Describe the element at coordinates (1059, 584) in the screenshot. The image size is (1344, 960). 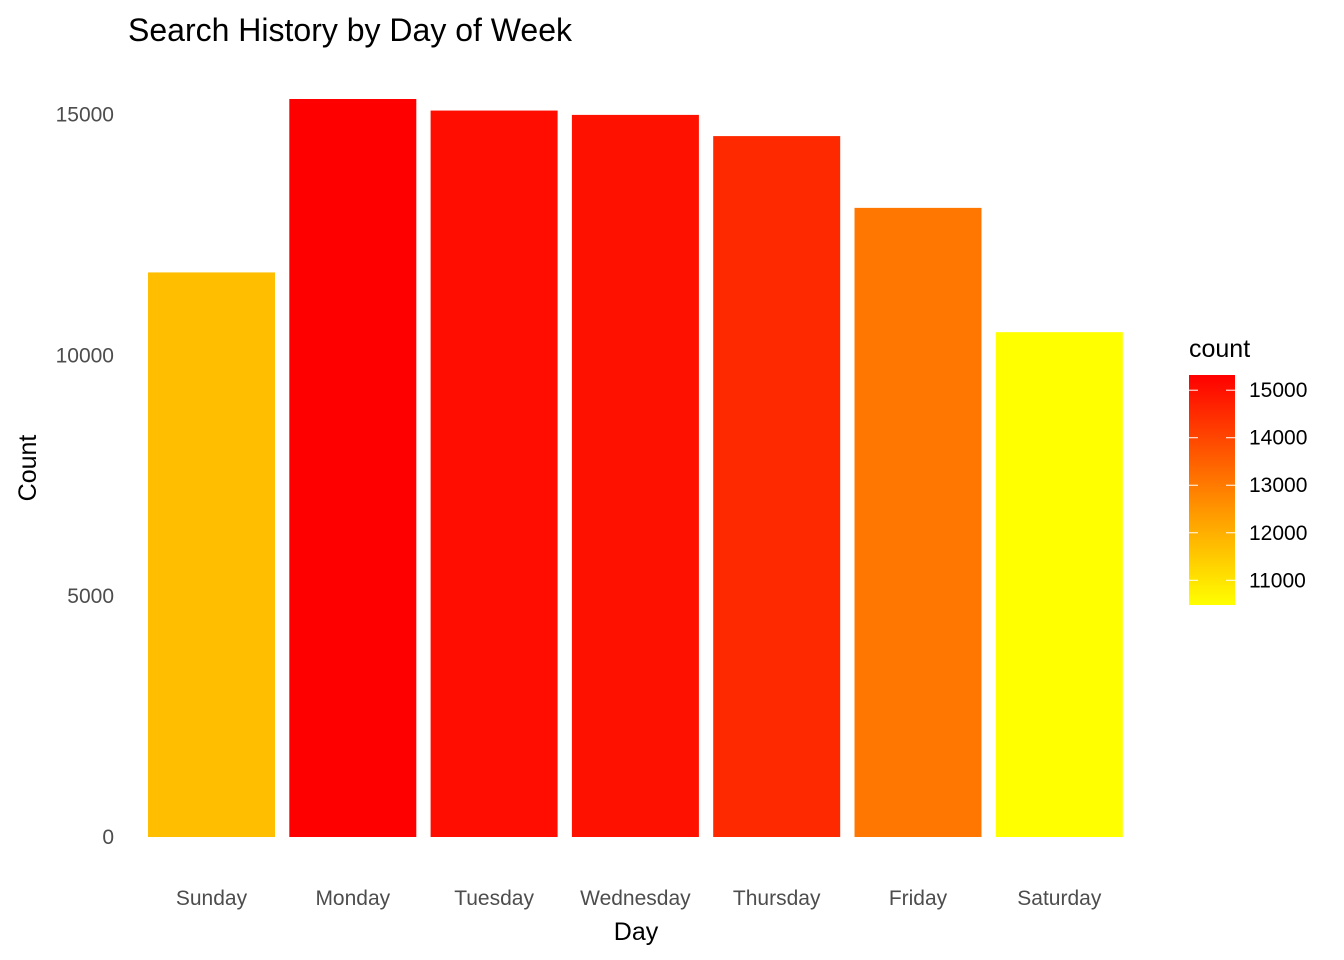
I see `bar-saturday` at that location.